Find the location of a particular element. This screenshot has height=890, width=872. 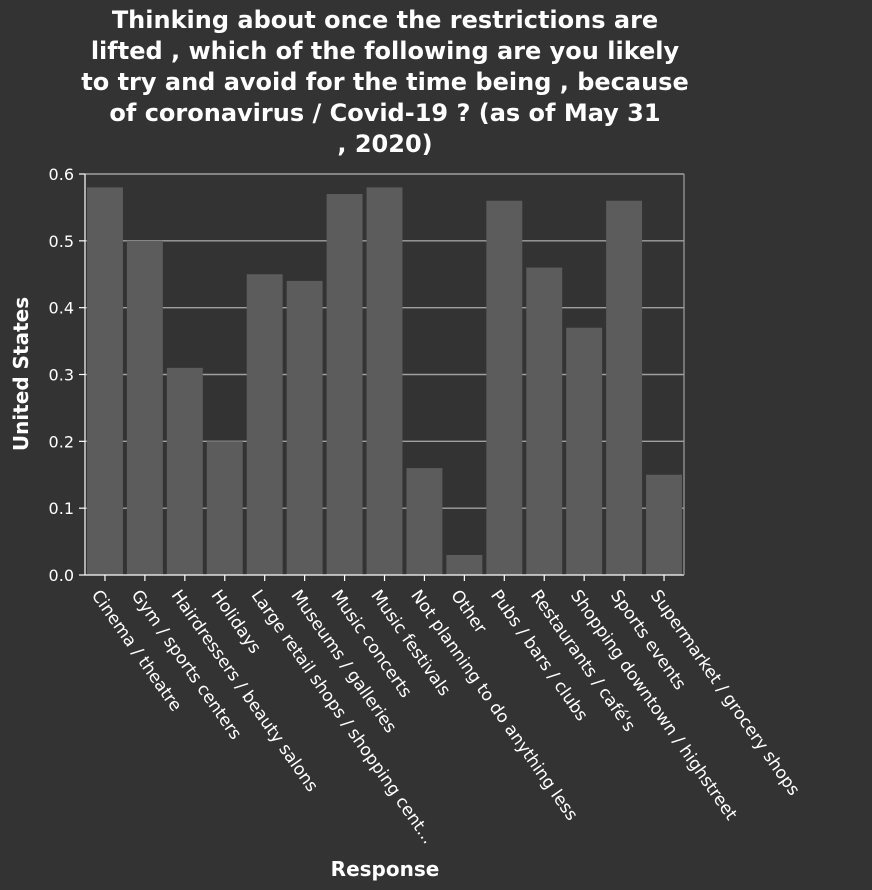

x-tick-label: Supermarket / grocery shops is located at coordinates (725, 692).